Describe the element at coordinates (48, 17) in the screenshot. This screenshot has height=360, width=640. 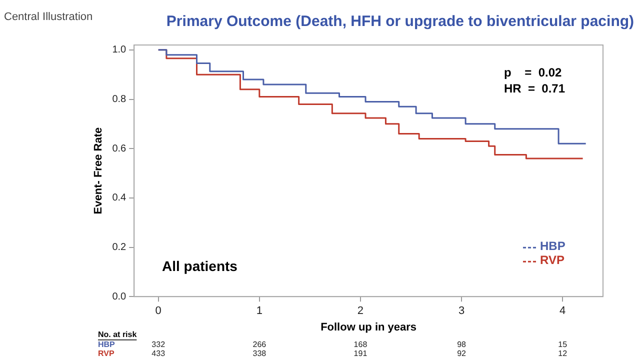
I see `text: Central Illustration` at that location.